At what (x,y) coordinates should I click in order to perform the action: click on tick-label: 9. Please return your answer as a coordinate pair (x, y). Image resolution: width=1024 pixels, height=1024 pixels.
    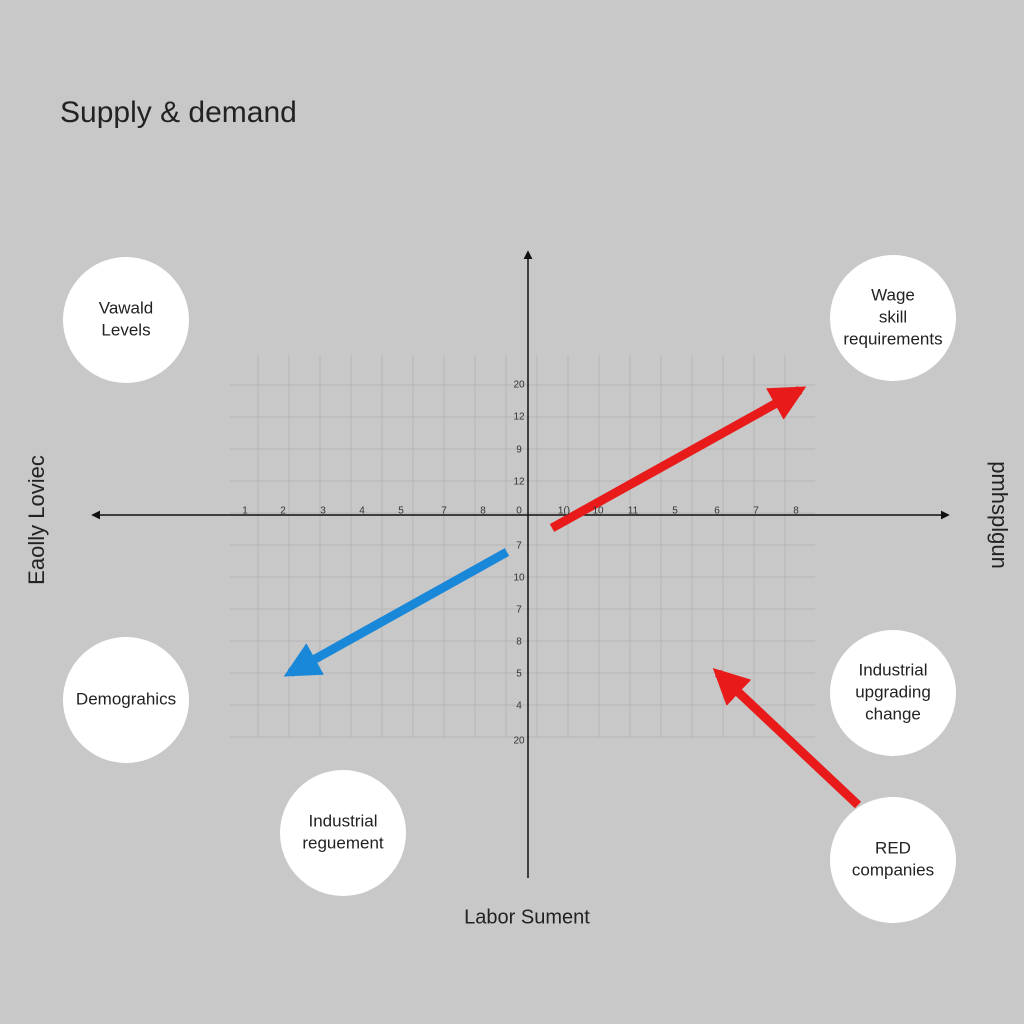
    Looking at the image, I should click on (519, 450).